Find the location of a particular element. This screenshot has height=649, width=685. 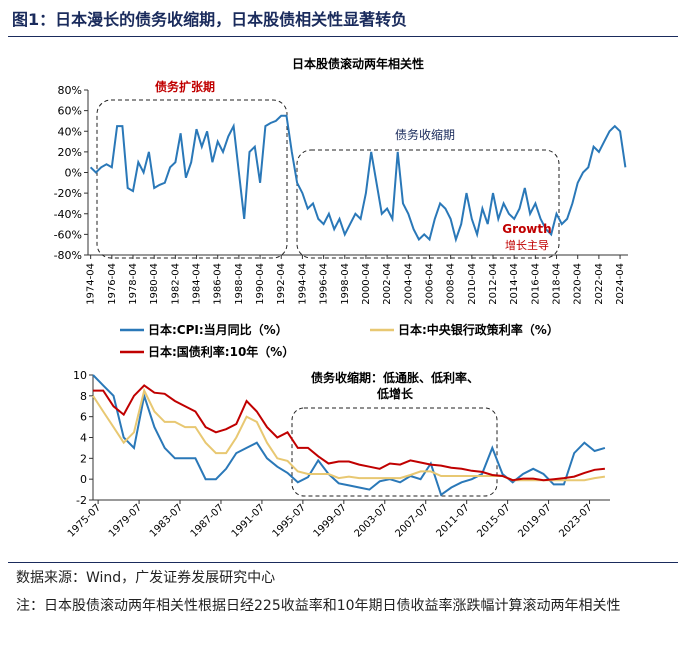

x-tick-label: 1984-04 is located at coordinates (197, 284).